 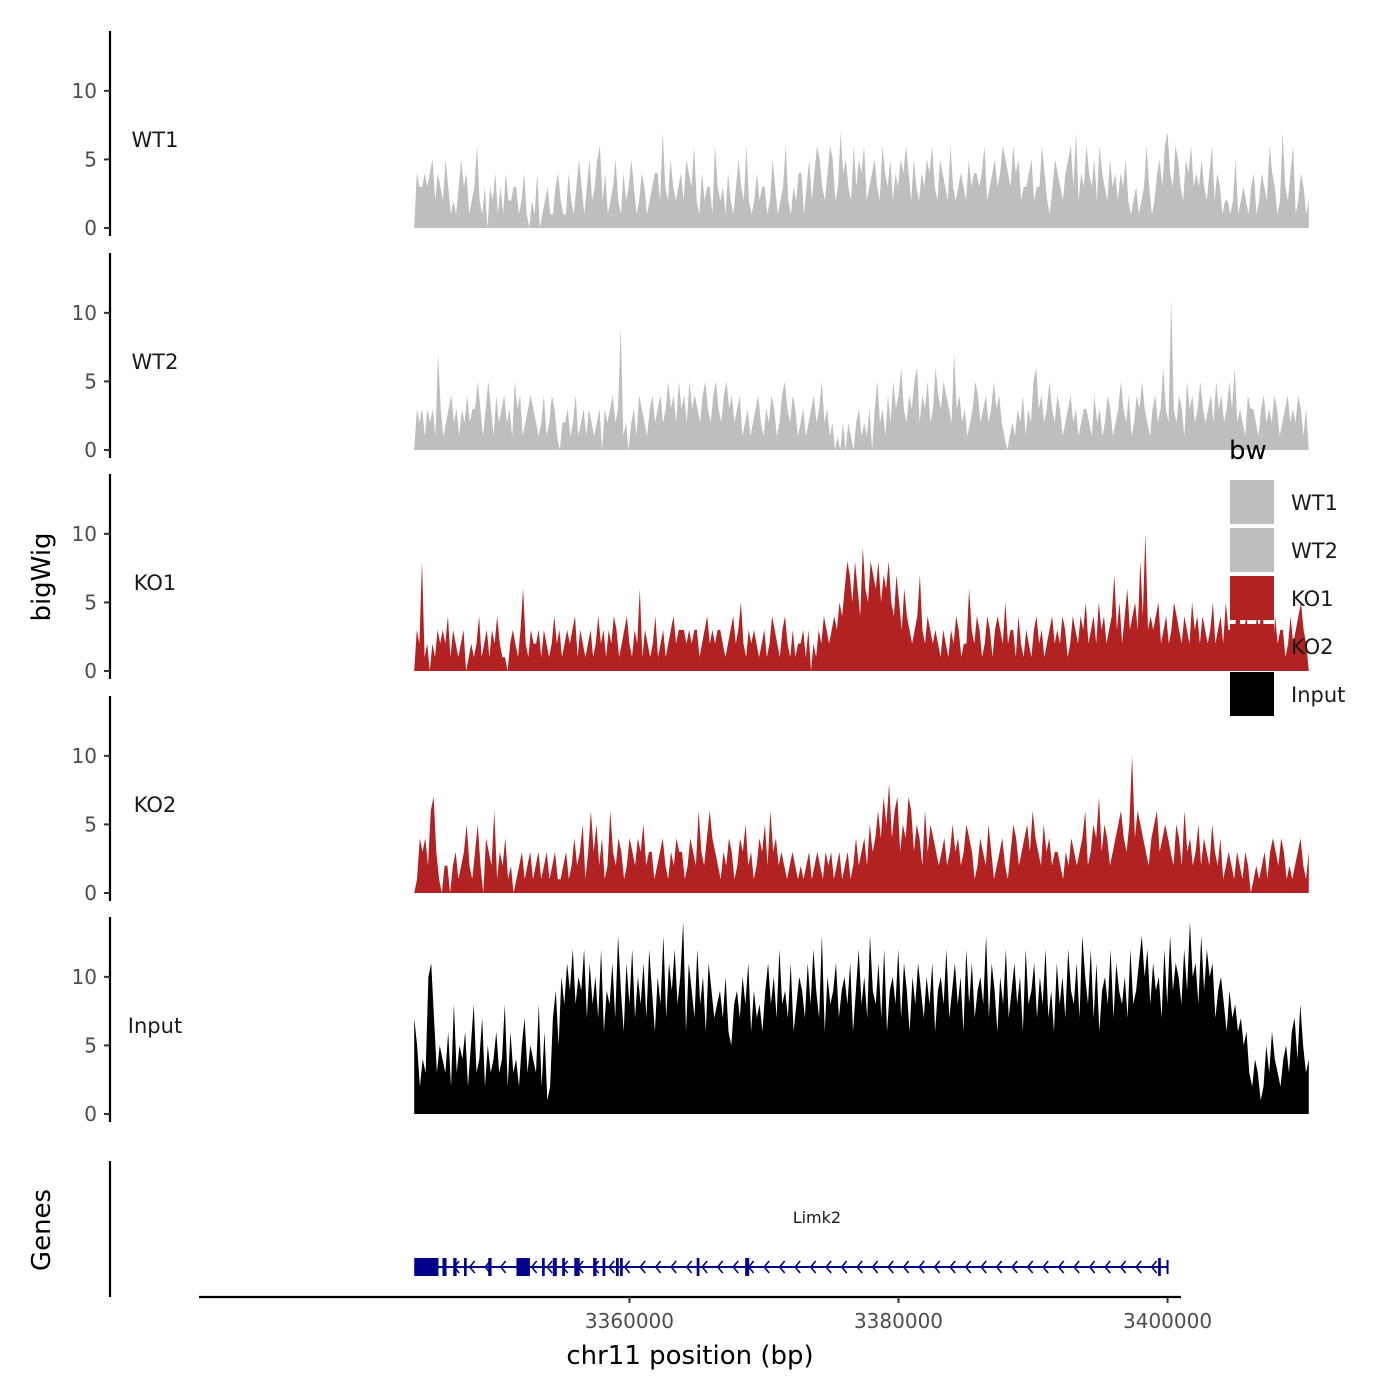 I want to click on gene-limk2: Limk2, so click(x=791, y=1242).